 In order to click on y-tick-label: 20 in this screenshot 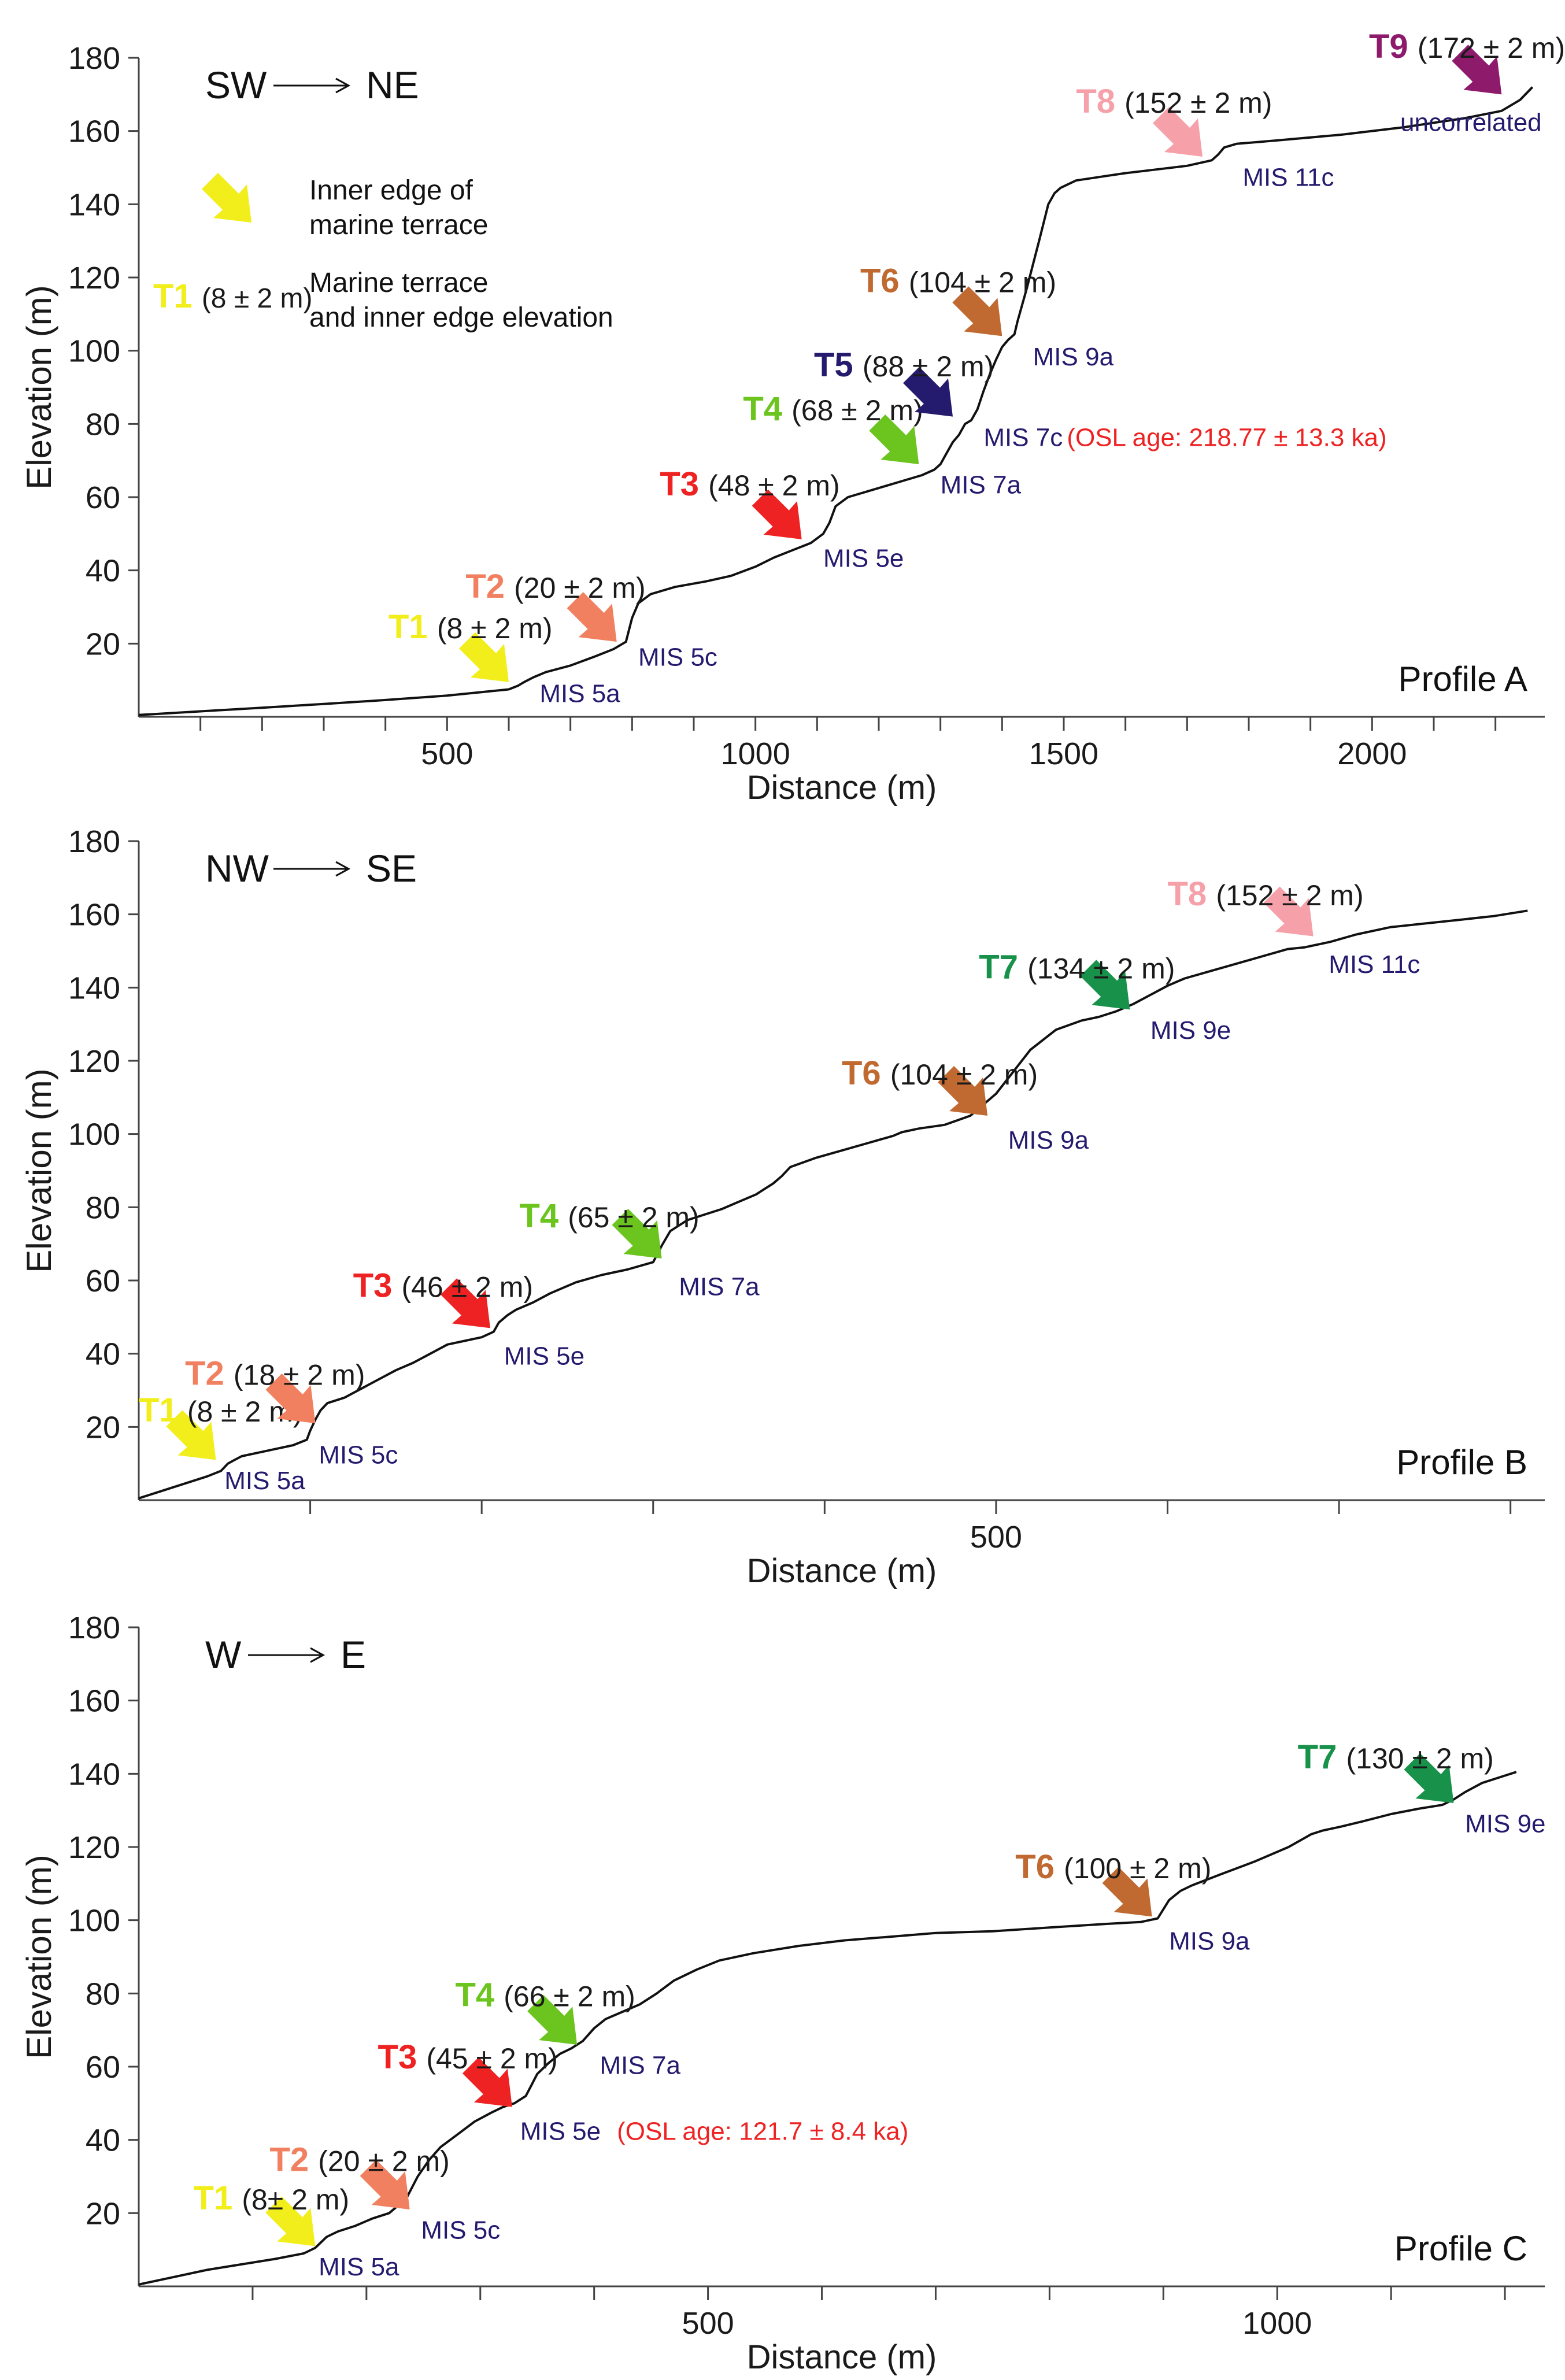, I will do `click(103, 2213)`.